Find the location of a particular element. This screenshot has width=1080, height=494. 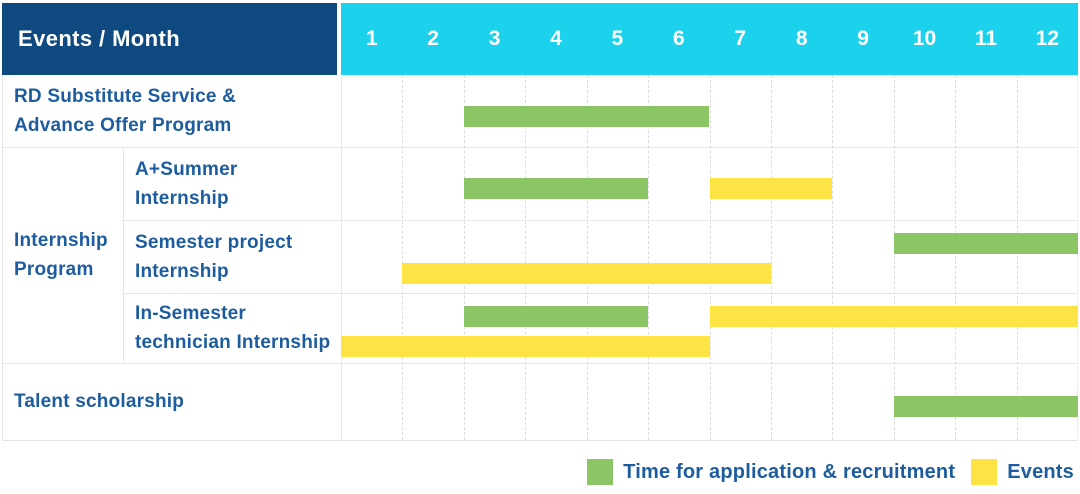

month-header-5: 5 is located at coordinates (617, 38).